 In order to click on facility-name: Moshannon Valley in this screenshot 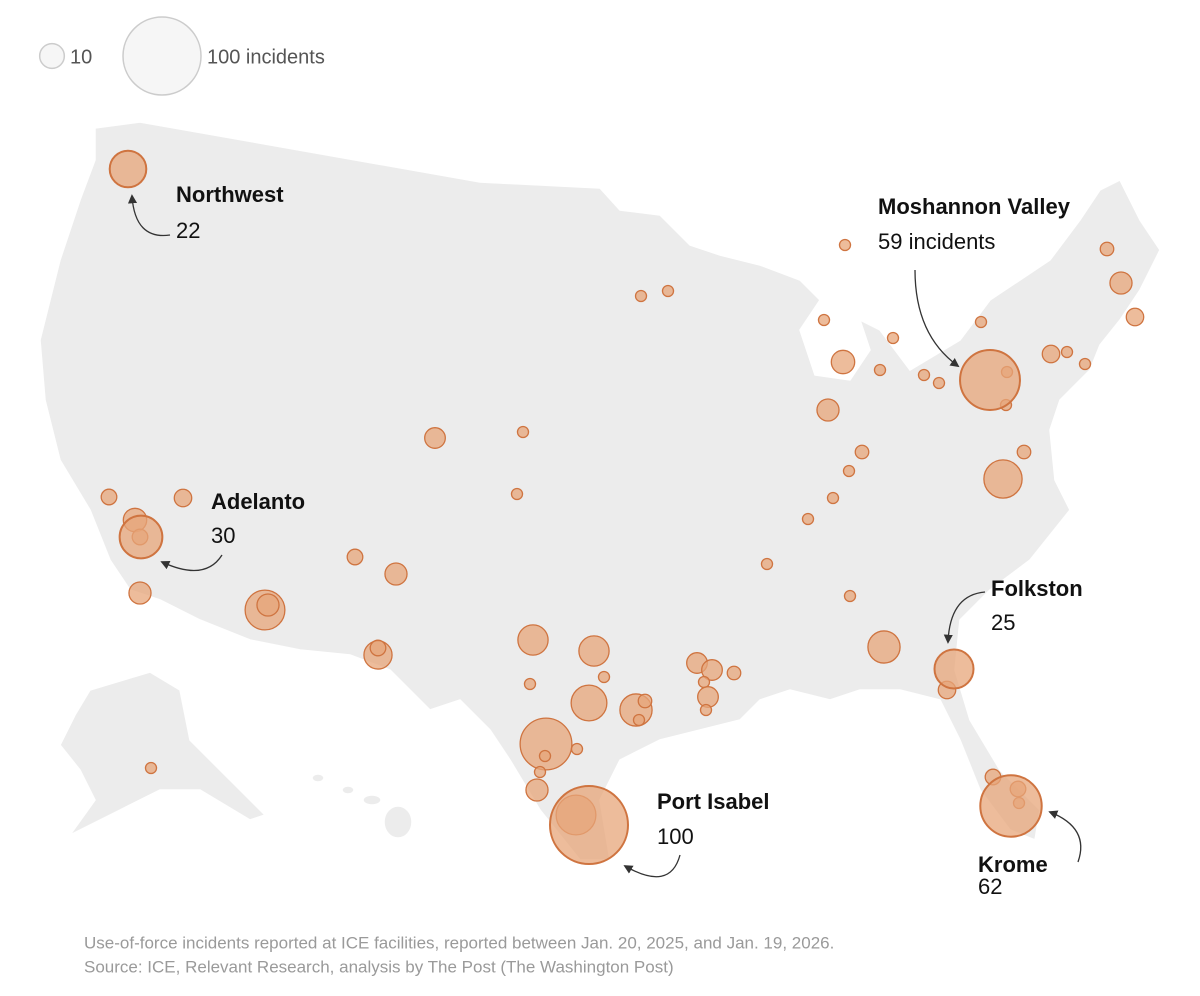, I will do `click(974, 206)`.